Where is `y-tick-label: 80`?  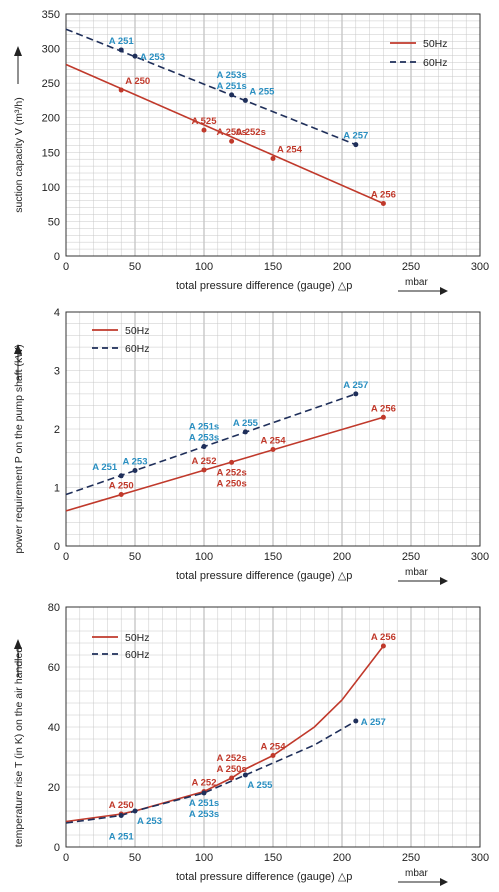 y-tick-label: 80 is located at coordinates (54, 608).